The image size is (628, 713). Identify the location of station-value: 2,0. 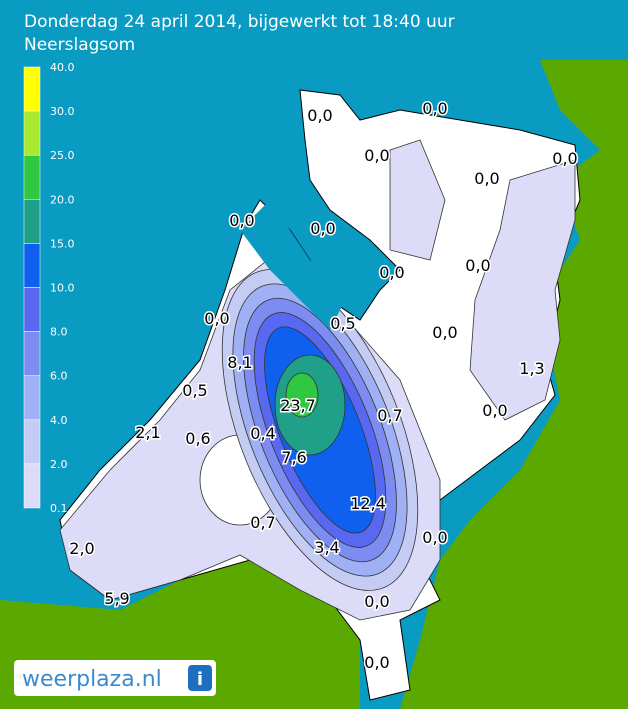
(81, 548).